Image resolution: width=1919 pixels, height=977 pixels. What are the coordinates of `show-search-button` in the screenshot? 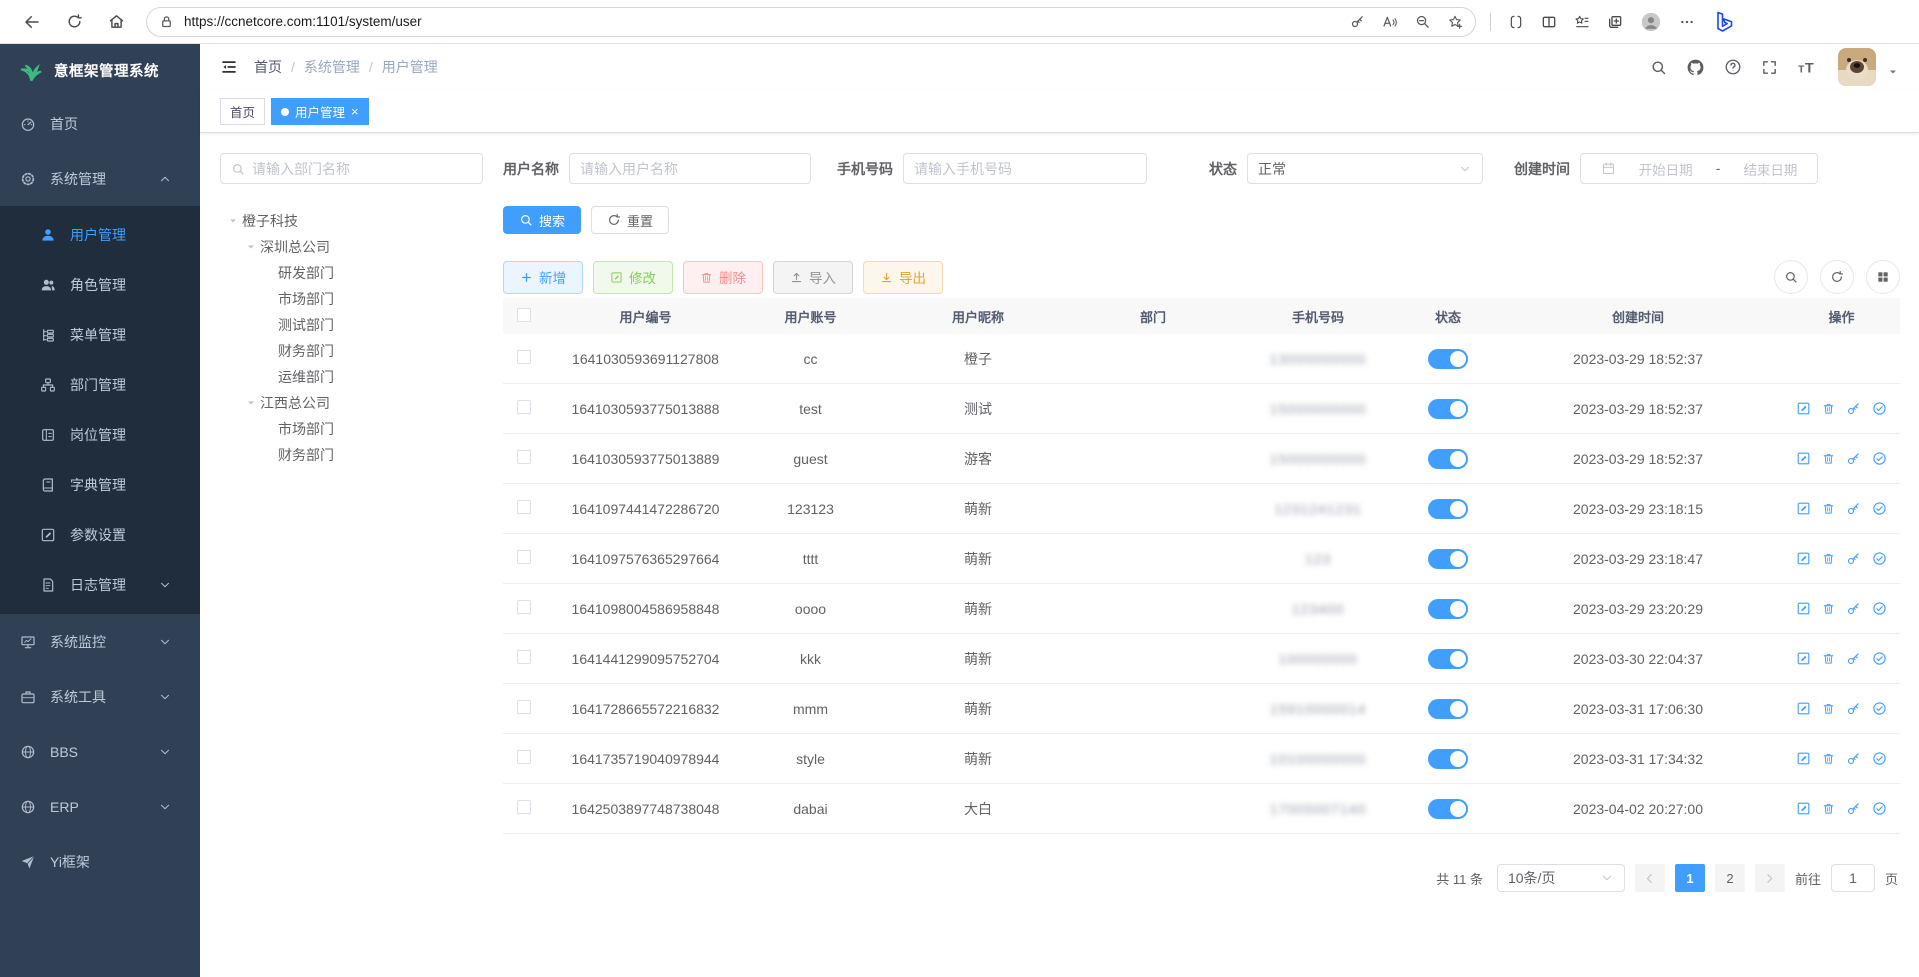 It's located at (1791, 277).